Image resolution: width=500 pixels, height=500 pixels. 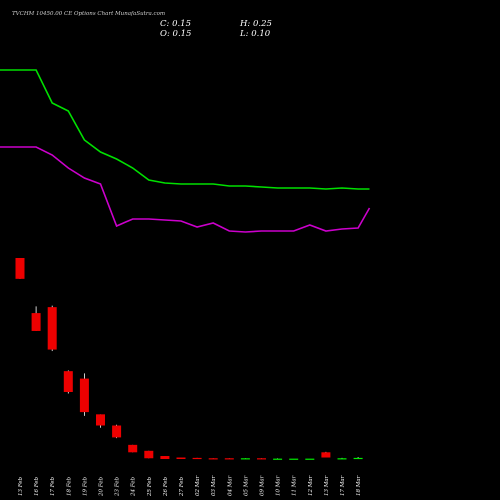 I want to click on x-tick-label: 17 Mar, so click(x=343, y=485).